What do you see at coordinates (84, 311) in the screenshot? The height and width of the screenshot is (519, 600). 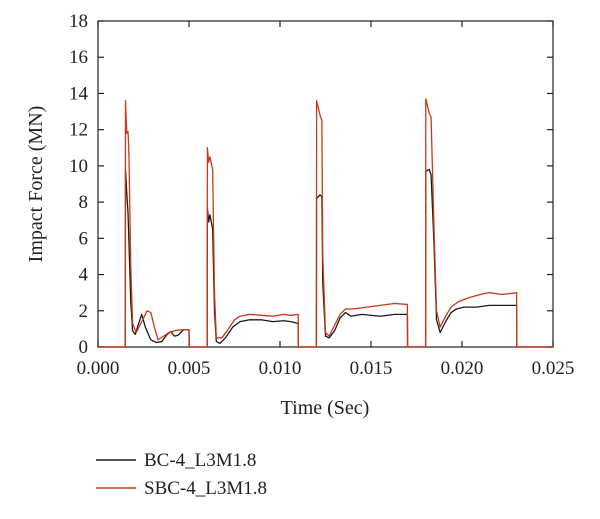 I see `y-tick-label: 2` at bounding box center [84, 311].